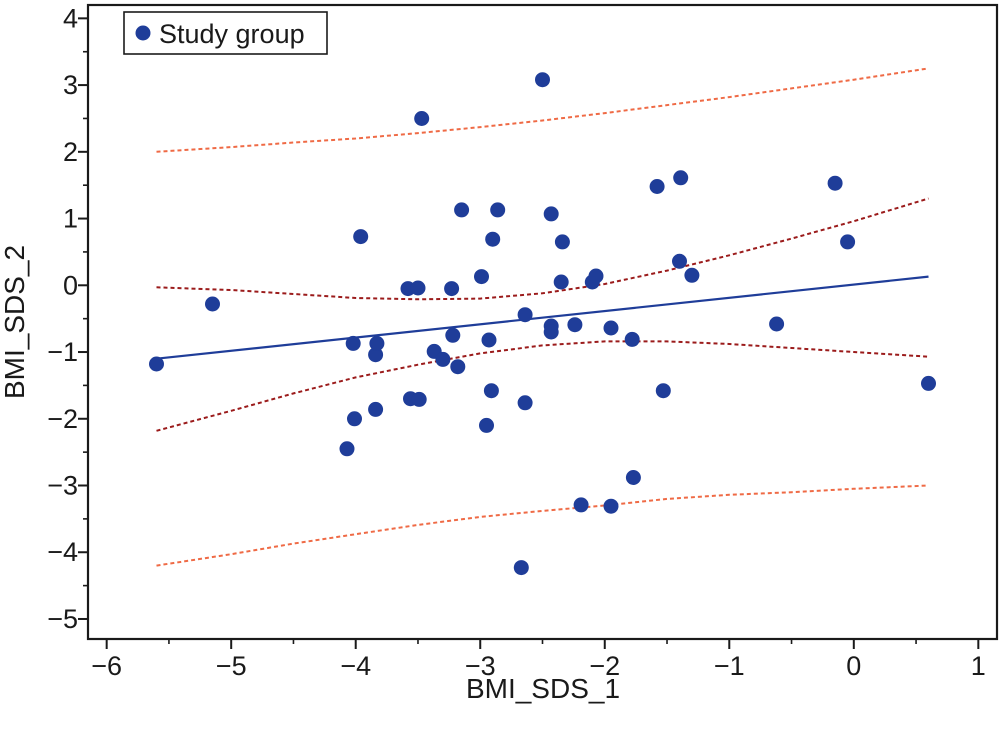 The height and width of the screenshot is (732, 1000). What do you see at coordinates (106, 666) in the screenshot?
I see `x-tick-label: −6` at bounding box center [106, 666].